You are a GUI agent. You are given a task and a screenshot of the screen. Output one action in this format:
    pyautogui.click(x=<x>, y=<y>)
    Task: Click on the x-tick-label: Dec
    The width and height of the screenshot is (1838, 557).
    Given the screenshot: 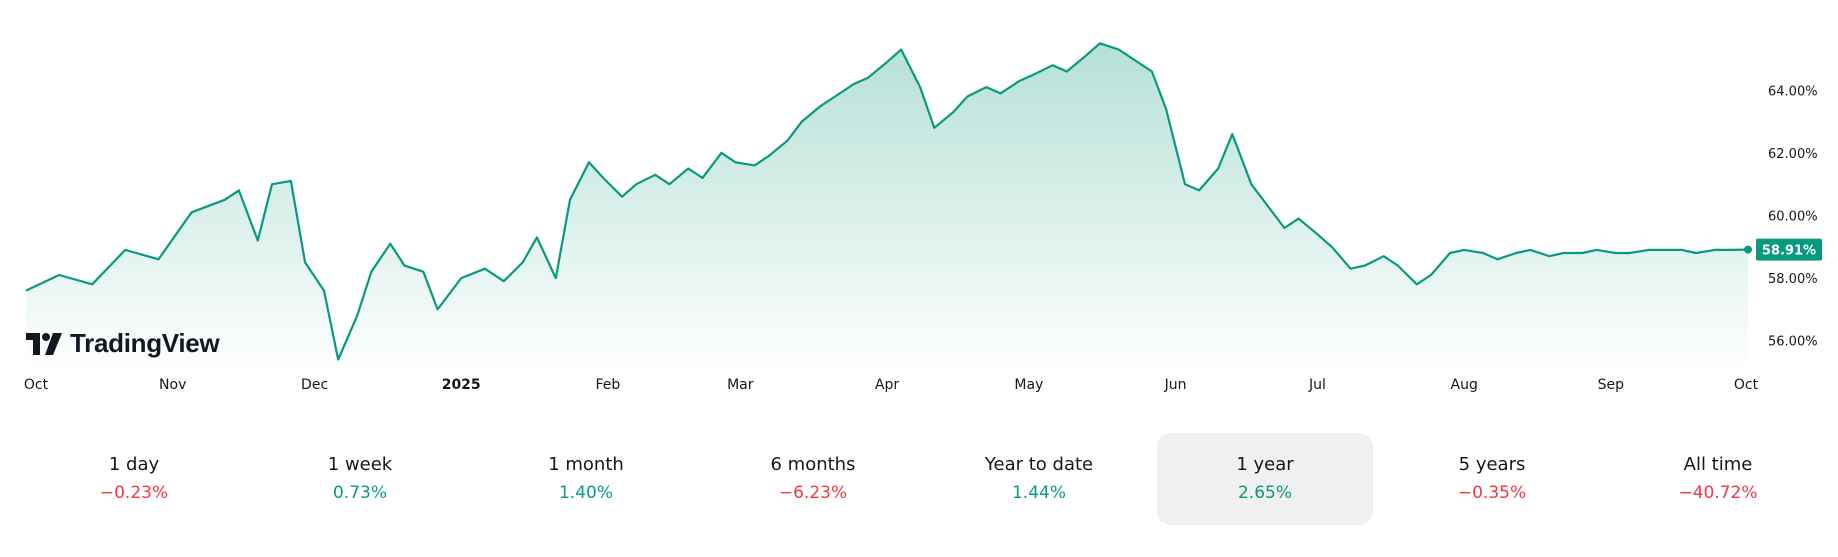 What is the action you would take?
    pyautogui.click(x=314, y=385)
    